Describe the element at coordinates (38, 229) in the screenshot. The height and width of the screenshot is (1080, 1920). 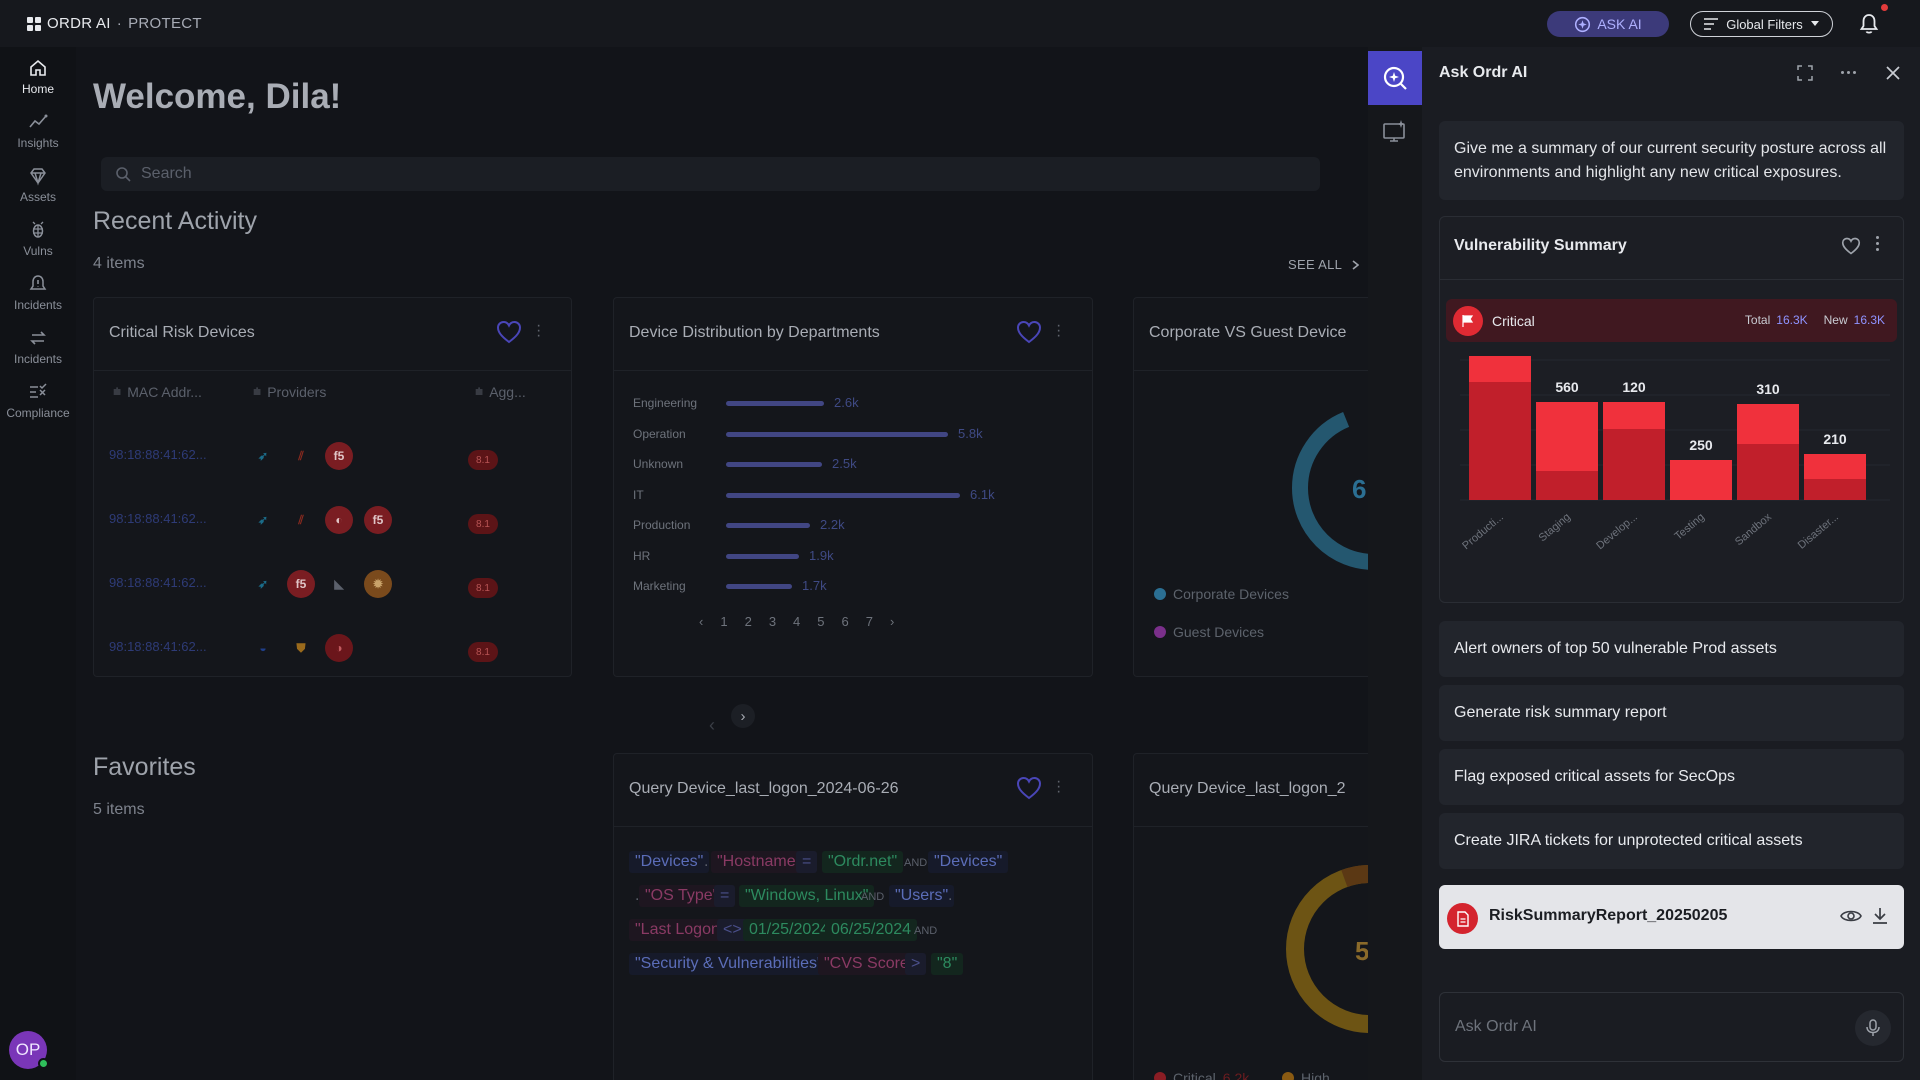
I see `vulns-icon` at that location.